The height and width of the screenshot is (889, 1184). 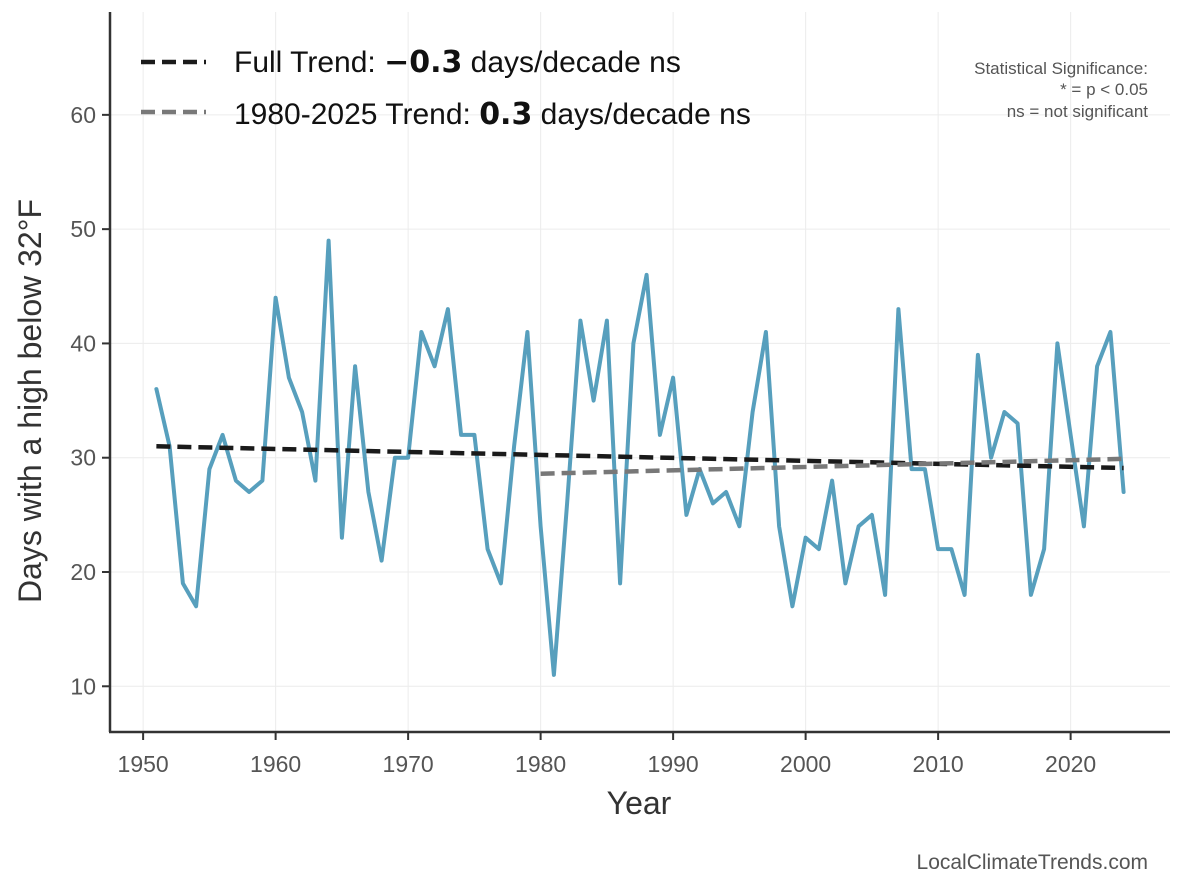 What do you see at coordinates (641, 114) in the screenshot?
I see `legend-recent-suffix: days/decade ns` at bounding box center [641, 114].